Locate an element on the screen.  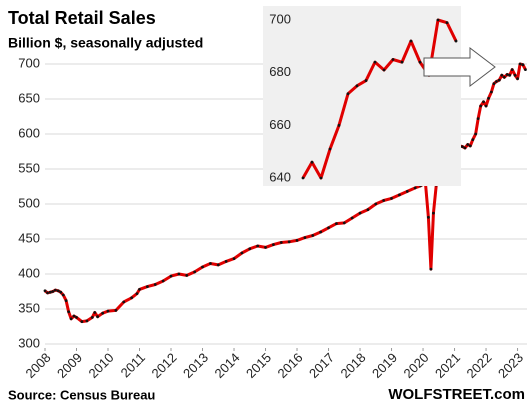
y-tick-label: 680 is located at coordinates (280, 71).